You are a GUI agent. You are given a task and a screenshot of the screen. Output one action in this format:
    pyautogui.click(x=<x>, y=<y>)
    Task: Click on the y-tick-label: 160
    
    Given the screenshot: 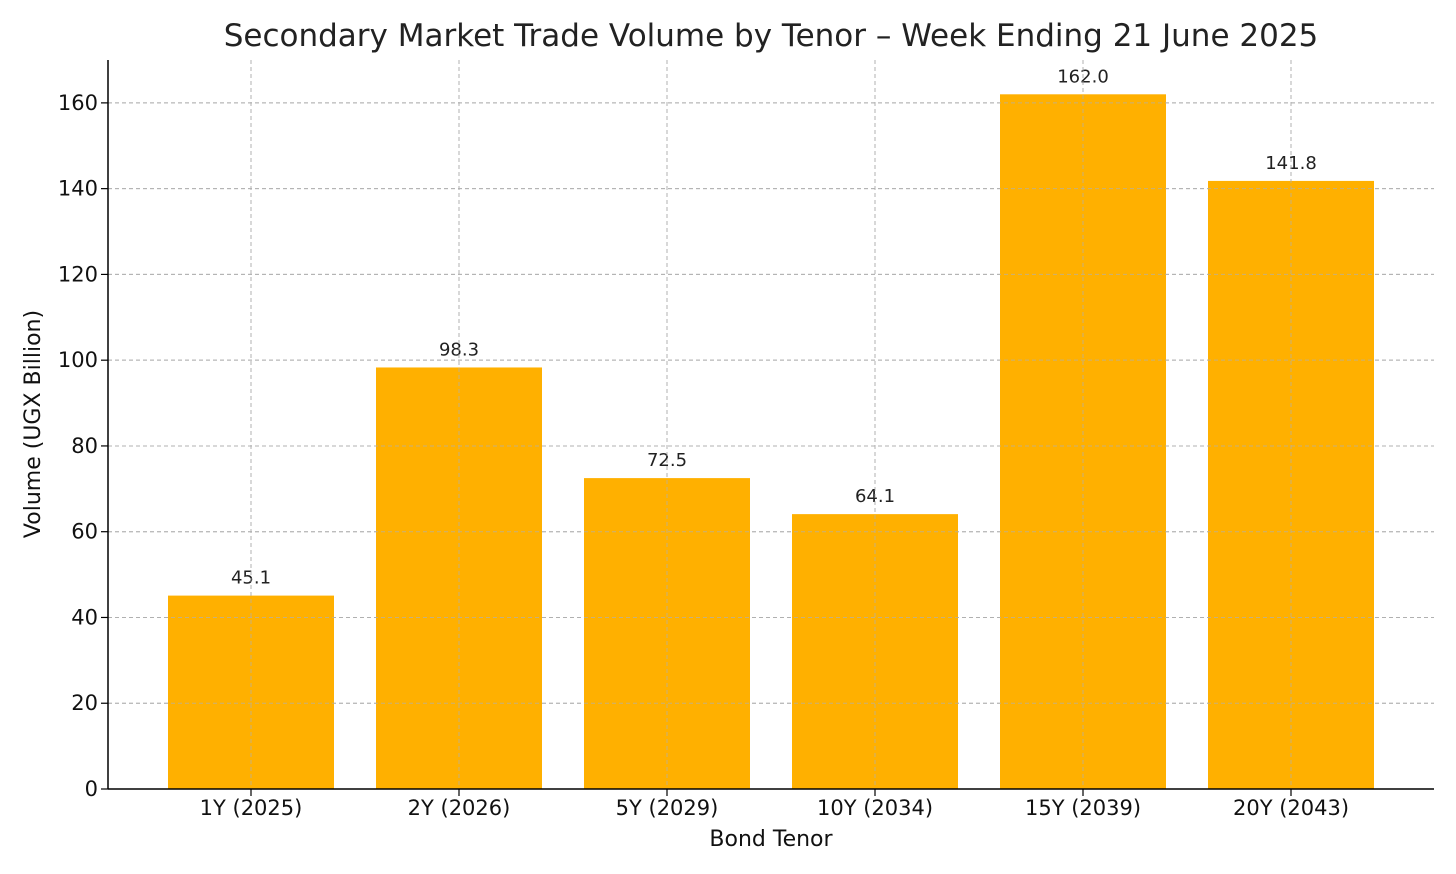 What is the action you would take?
    pyautogui.click(x=78, y=103)
    